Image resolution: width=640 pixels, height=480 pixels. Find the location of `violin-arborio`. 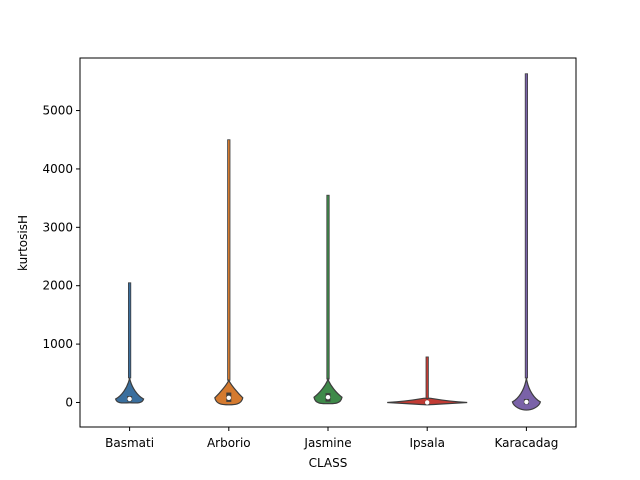

violin-arborio is located at coordinates (229, 272).